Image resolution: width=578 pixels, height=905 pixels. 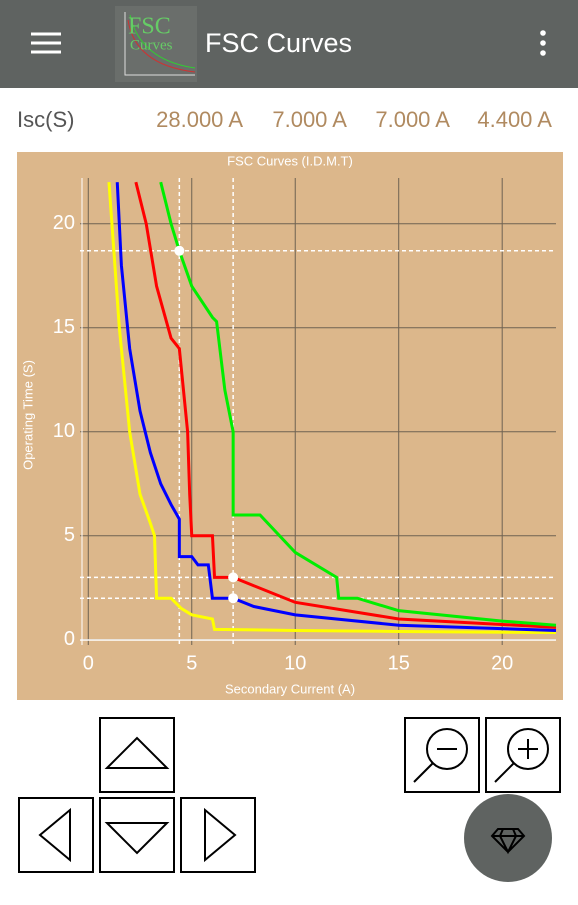 I want to click on app-title: FSC Curves, so click(x=278, y=43).